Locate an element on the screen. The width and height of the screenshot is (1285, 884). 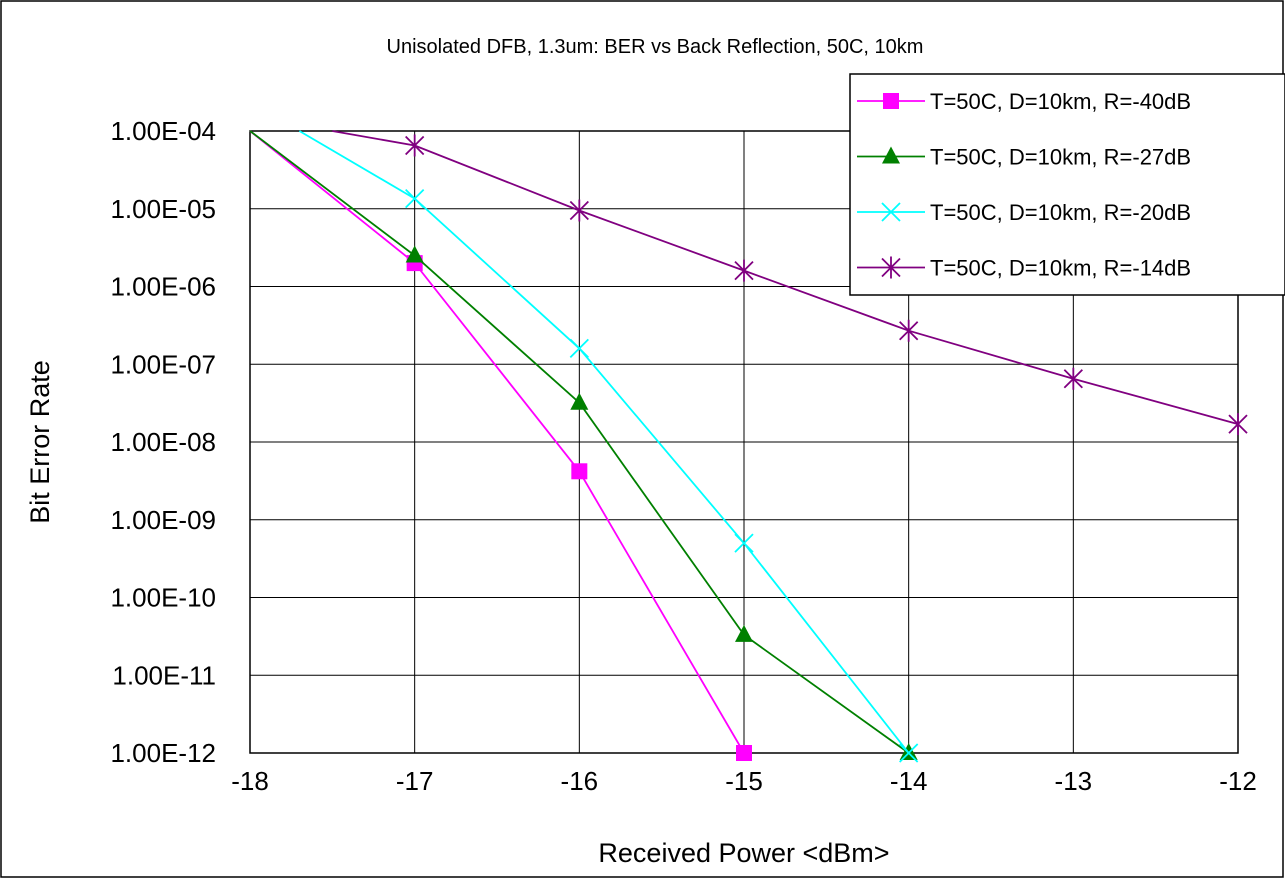
y-tick-label: 1.00E-12 is located at coordinates (163, 753).